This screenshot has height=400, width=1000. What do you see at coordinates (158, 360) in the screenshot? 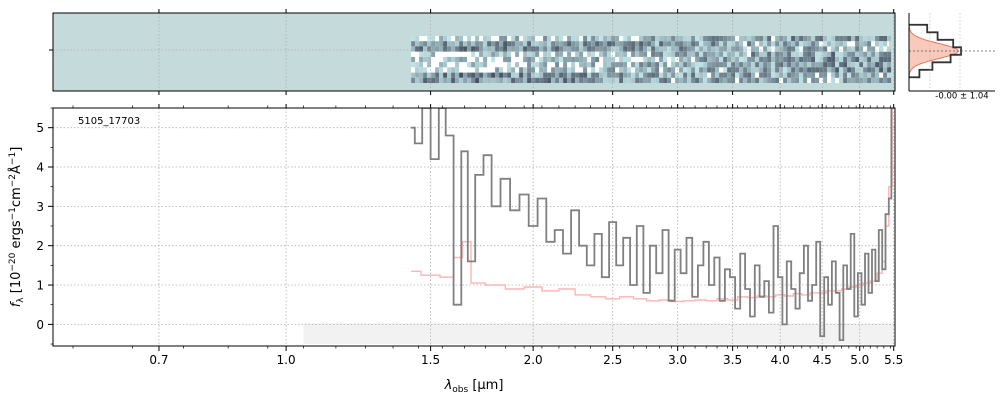
I see `x-tick-label: 0.7` at bounding box center [158, 360].